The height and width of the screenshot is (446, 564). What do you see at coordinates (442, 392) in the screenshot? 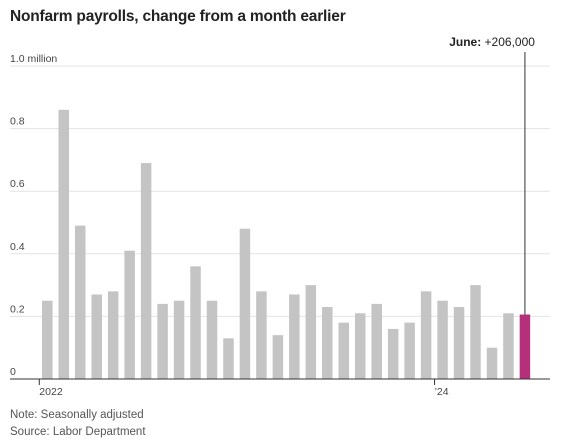
I see `x-tick-label: ’24` at bounding box center [442, 392].